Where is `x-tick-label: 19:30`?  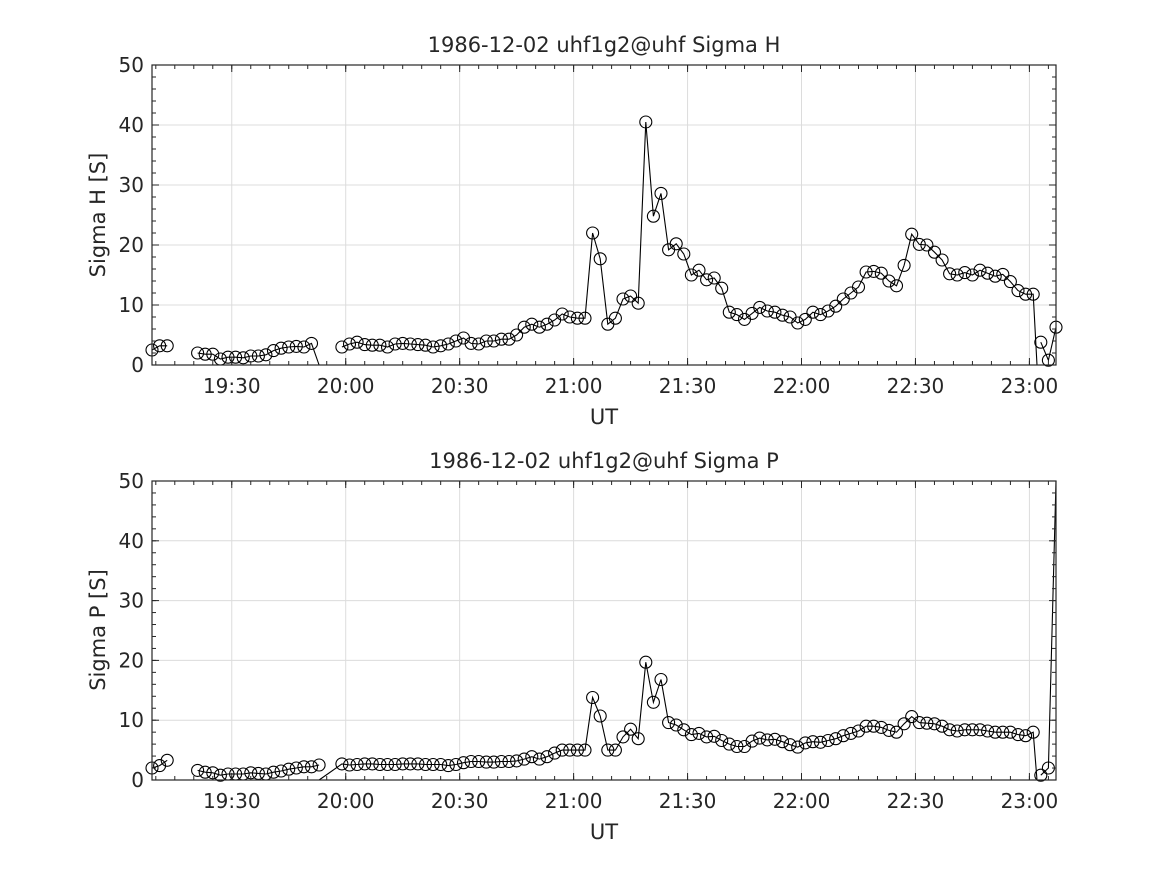 x-tick-label: 19:30 is located at coordinates (232, 801).